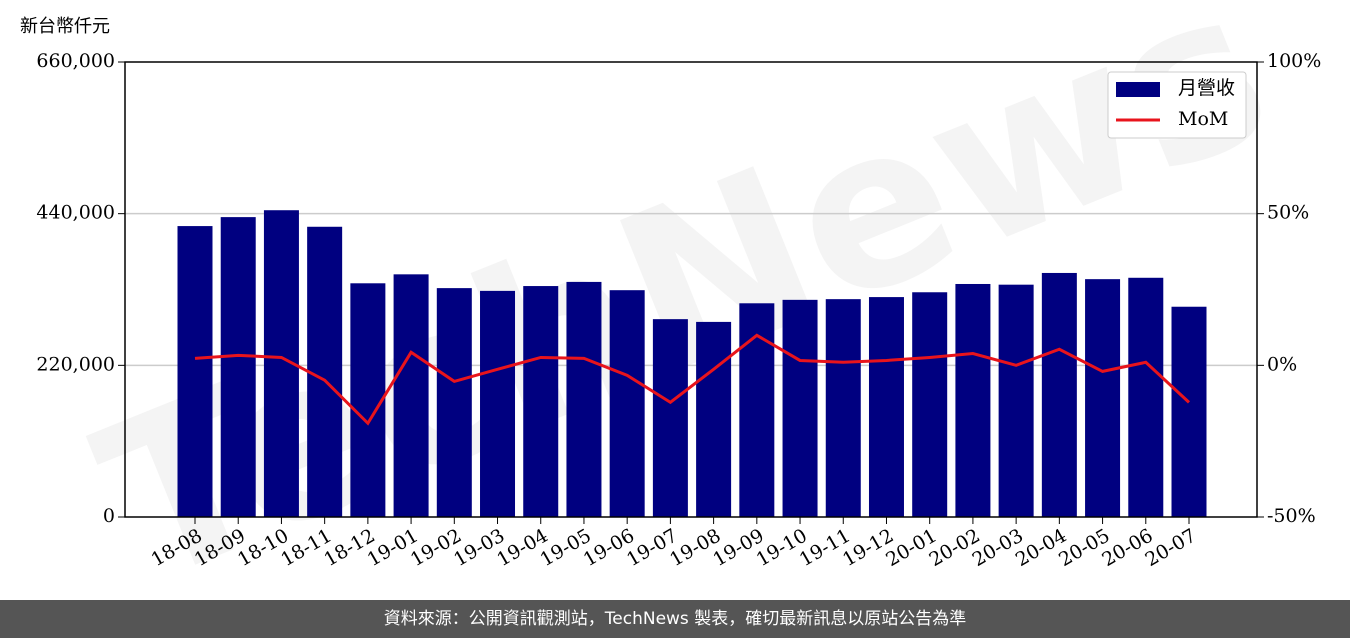 This screenshot has height=638, width=1350. Describe the element at coordinates (75, 61) in the screenshot. I see `y-tick-label: 660,000` at that location.